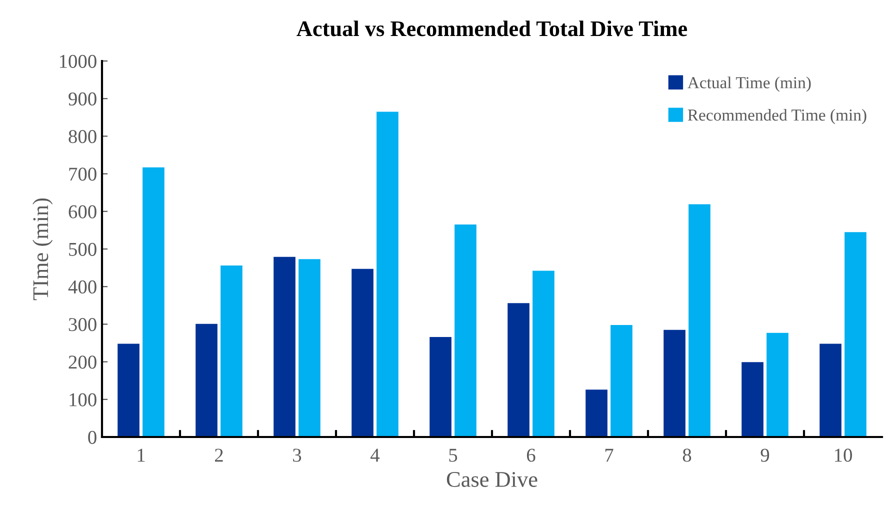  I want to click on y-tick-label: 0, so click(92, 437).